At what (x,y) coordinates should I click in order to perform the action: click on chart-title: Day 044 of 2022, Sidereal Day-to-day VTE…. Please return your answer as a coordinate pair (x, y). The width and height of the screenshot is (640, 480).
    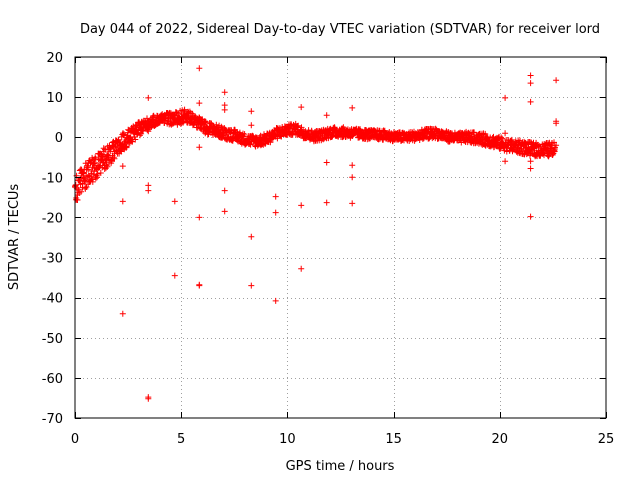
    Looking at the image, I should click on (340, 29).